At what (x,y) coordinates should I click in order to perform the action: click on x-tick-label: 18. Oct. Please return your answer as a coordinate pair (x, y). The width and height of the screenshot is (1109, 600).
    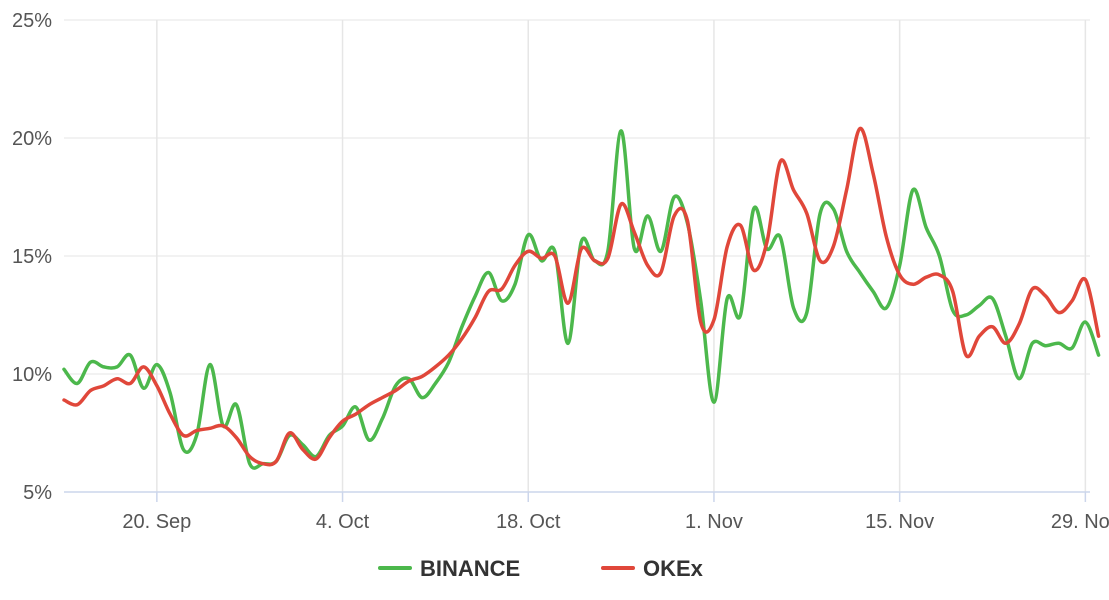
    Looking at the image, I should click on (528, 522).